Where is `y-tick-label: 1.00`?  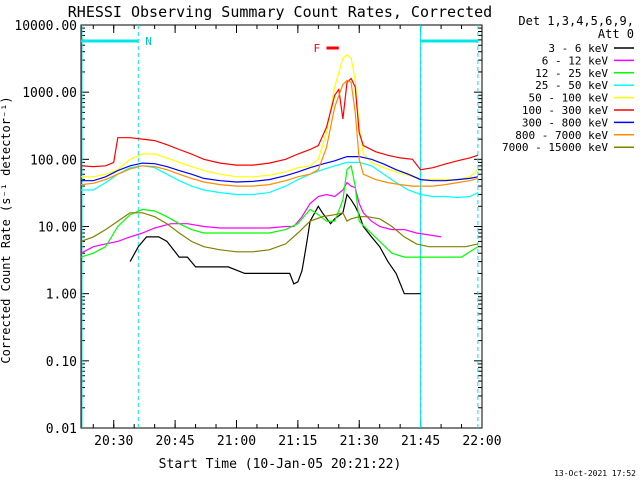 y-tick-label: 1.00 is located at coordinates (61, 295).